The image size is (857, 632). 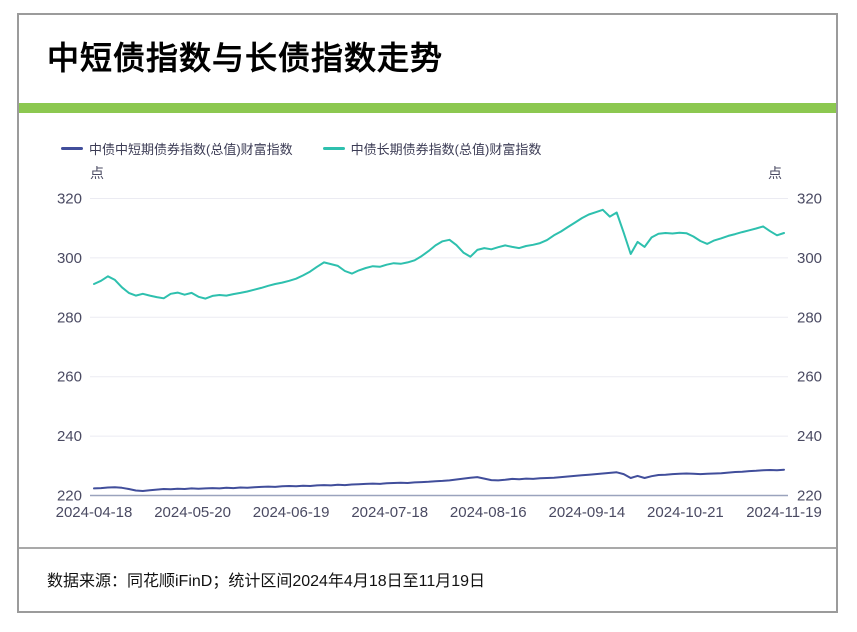 I want to click on y-axis-label-right: 240, so click(x=809, y=436).